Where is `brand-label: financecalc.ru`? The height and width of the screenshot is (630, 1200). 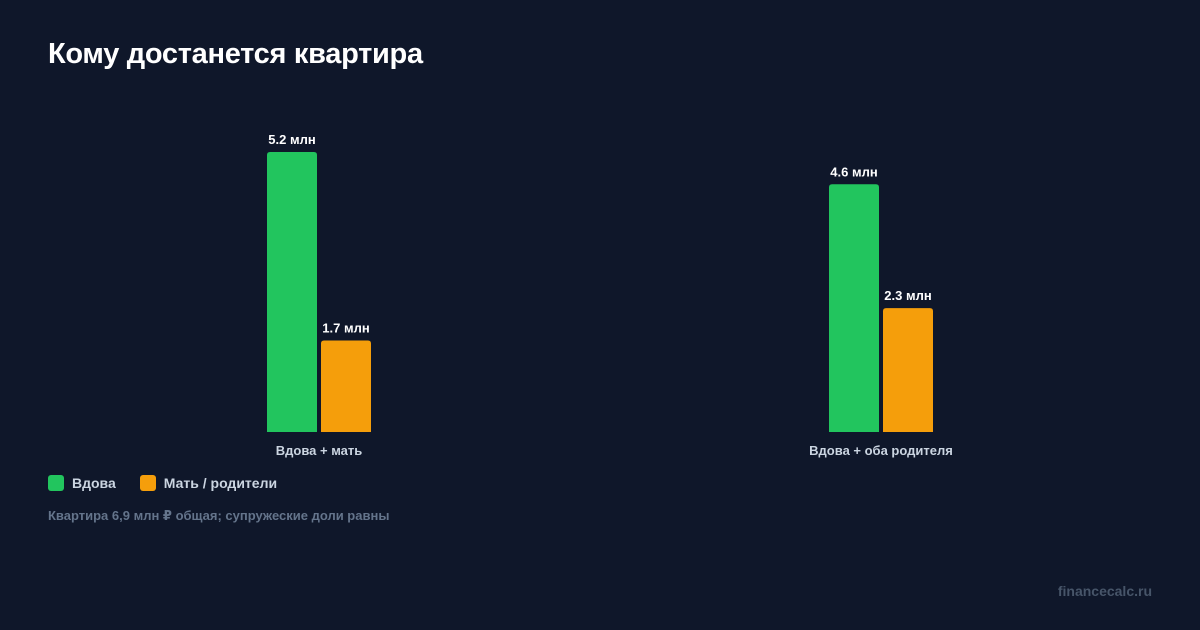
brand-label: financecalc.ru is located at coordinates (1104, 591).